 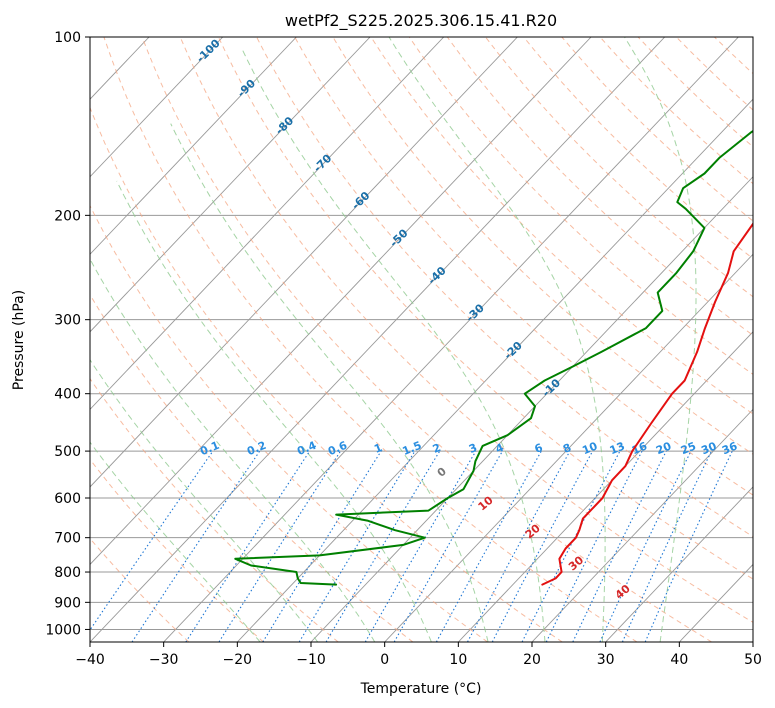 I want to click on x-tick-label: 10, so click(x=458, y=660).